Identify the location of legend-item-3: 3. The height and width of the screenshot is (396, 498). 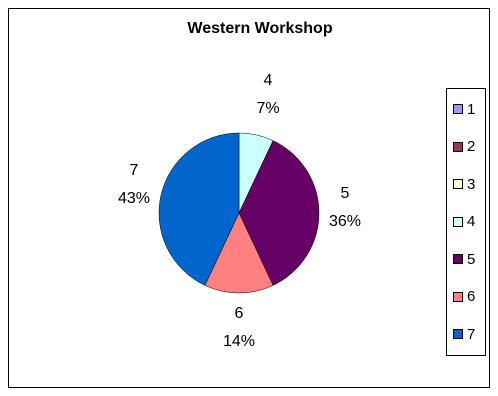
(464, 184).